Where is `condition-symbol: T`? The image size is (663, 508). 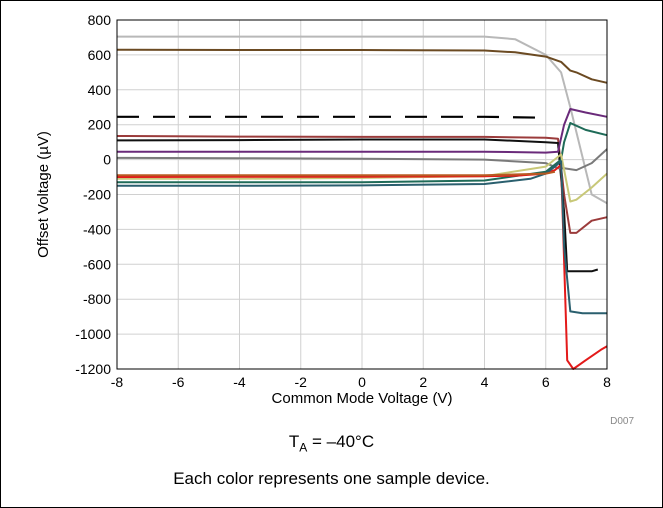
condition-symbol: T is located at coordinates (294, 441).